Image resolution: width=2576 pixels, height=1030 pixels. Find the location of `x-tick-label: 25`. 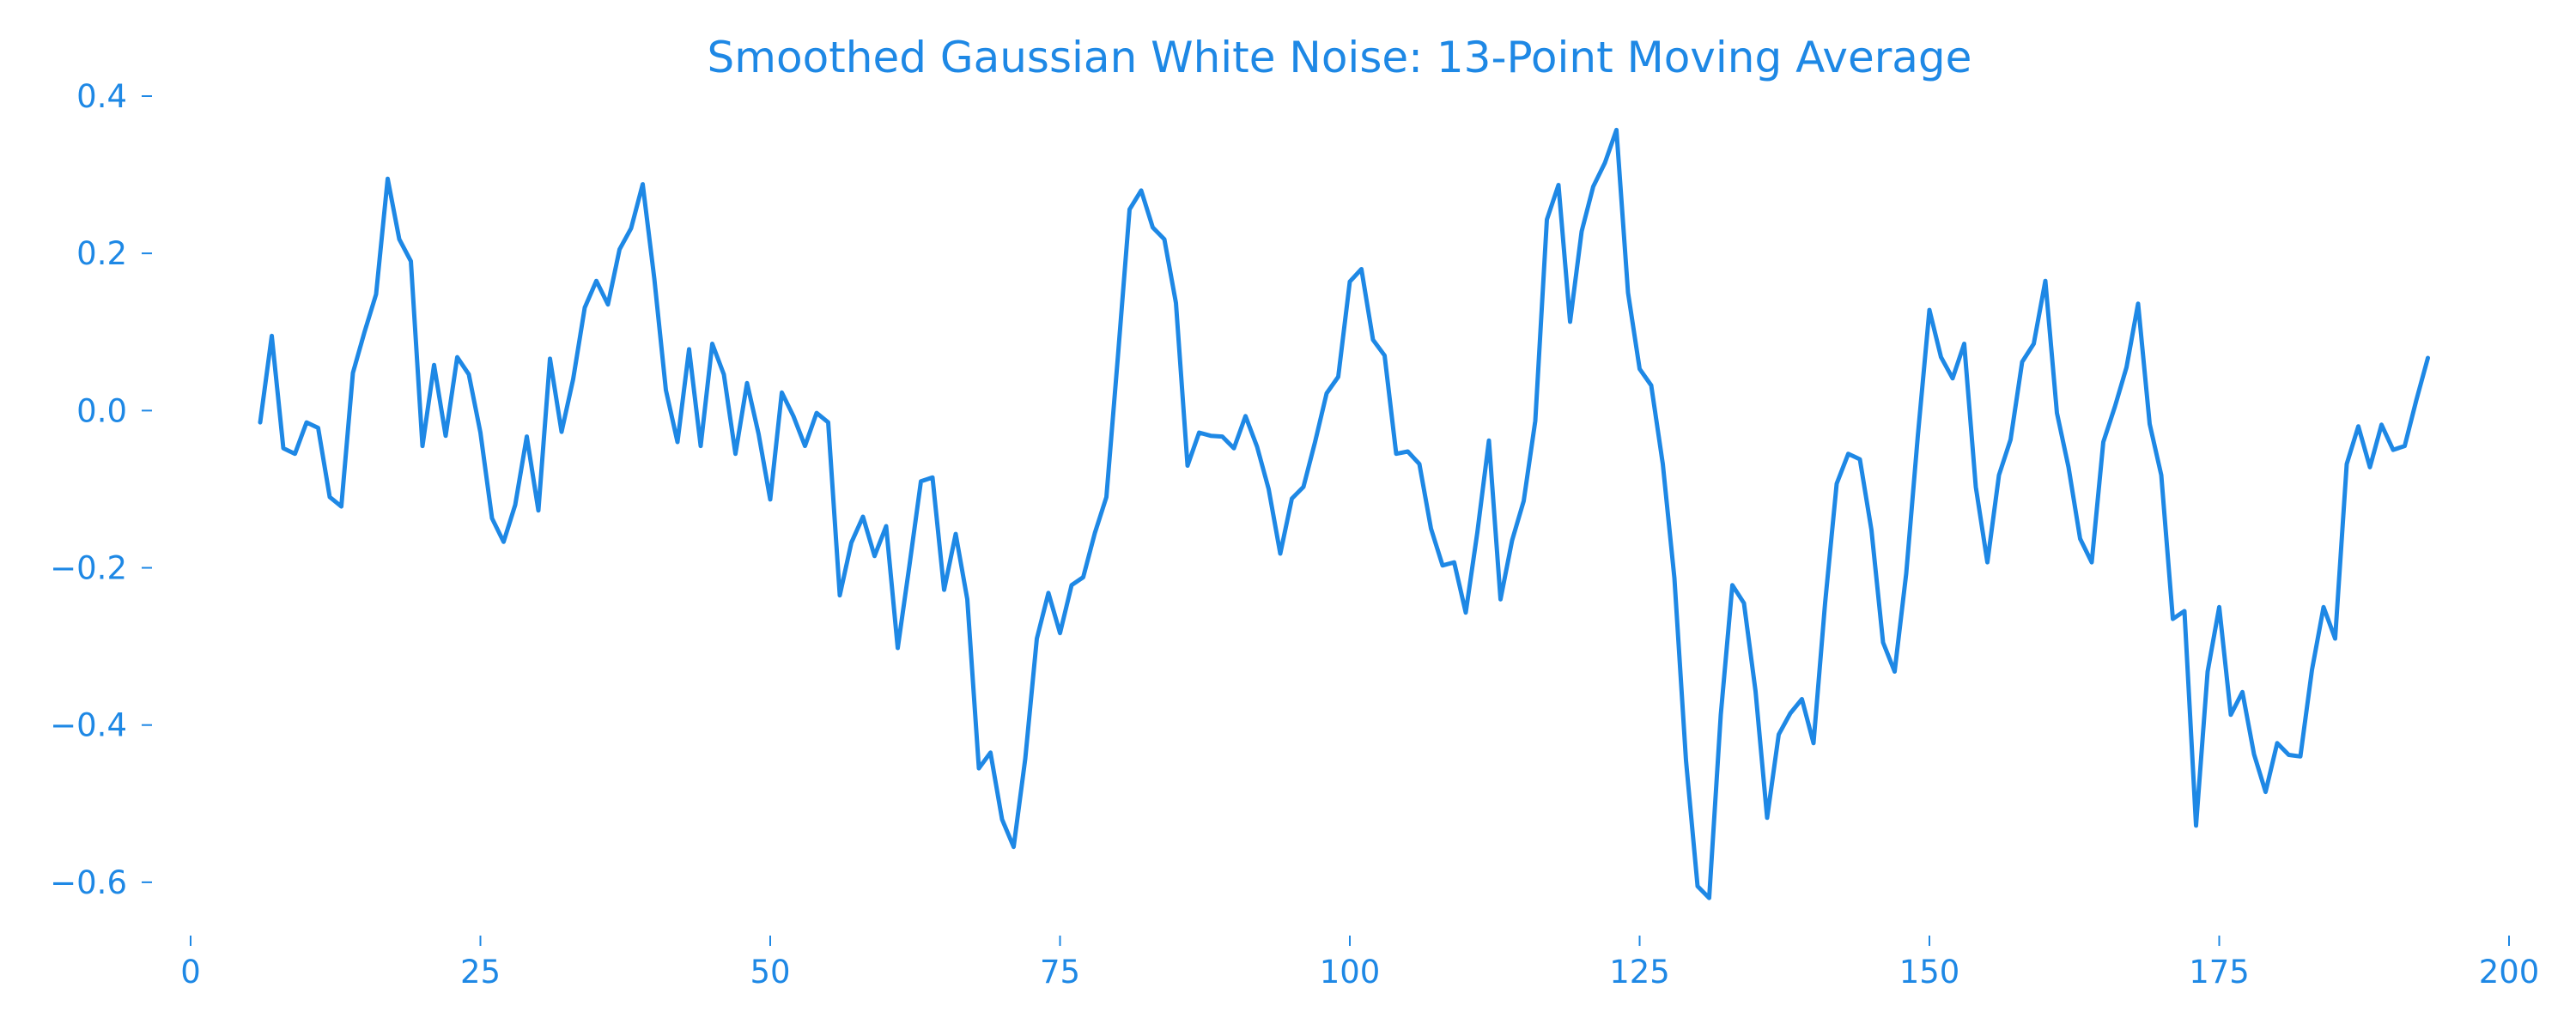

x-tick-label: 25 is located at coordinates (481, 972).